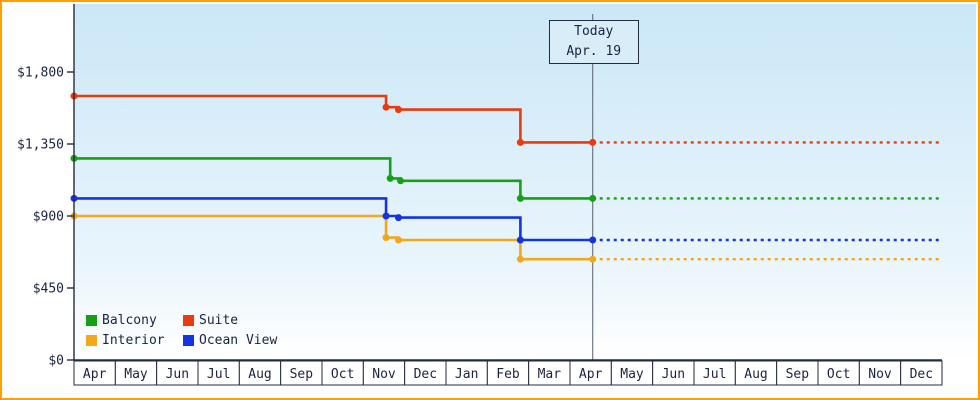 This screenshot has width=980, height=400. I want to click on legend-item-balcony: Balcony, so click(134, 320).